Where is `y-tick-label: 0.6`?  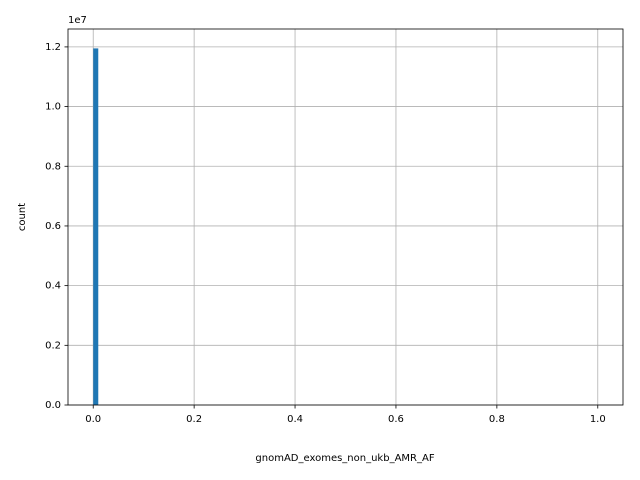
y-tick-label: 0.6 is located at coordinates (53, 226).